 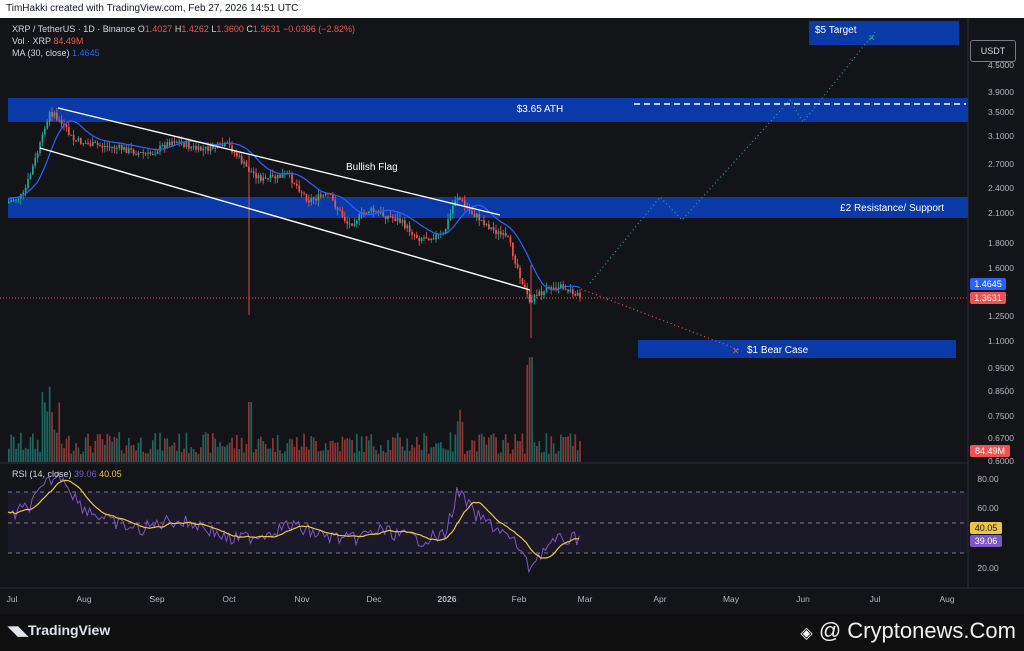 I want to click on ath-zone, so click(x=488, y=110).